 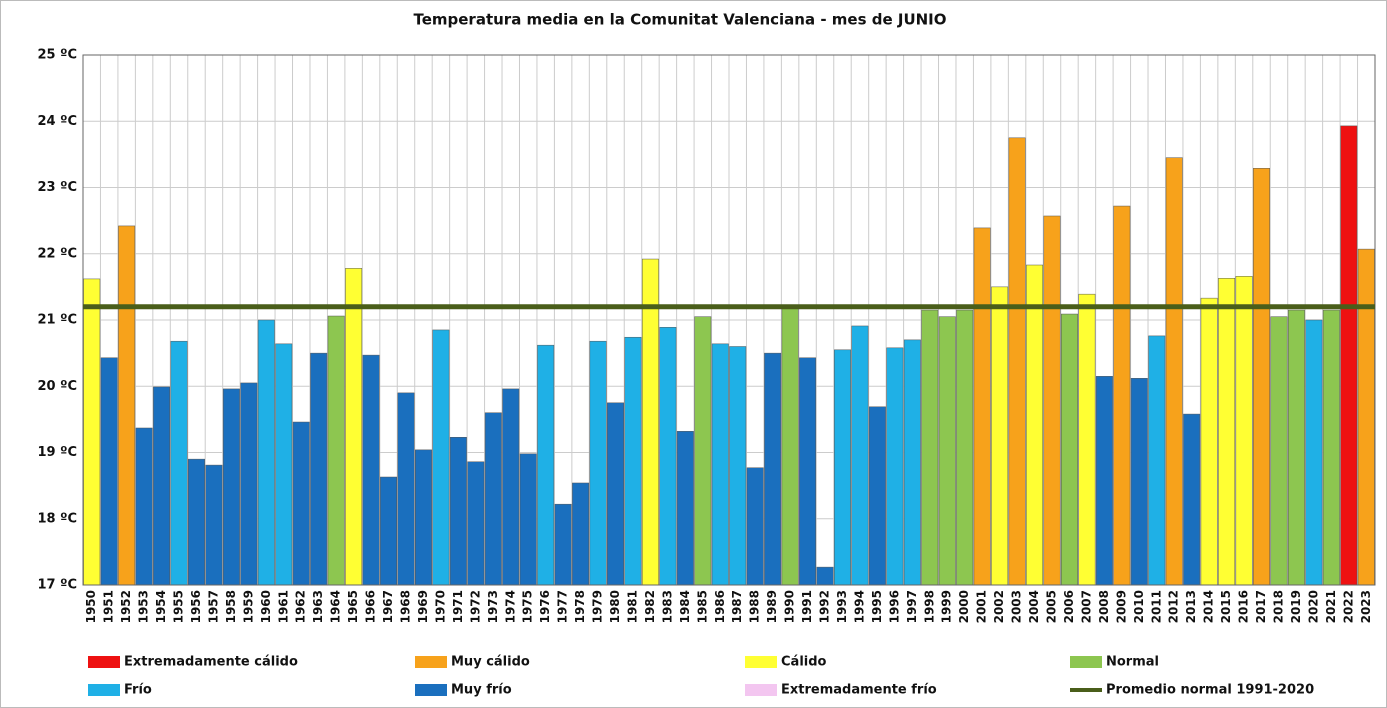 I want to click on x-tick-label: 1971, so click(x=458, y=606).